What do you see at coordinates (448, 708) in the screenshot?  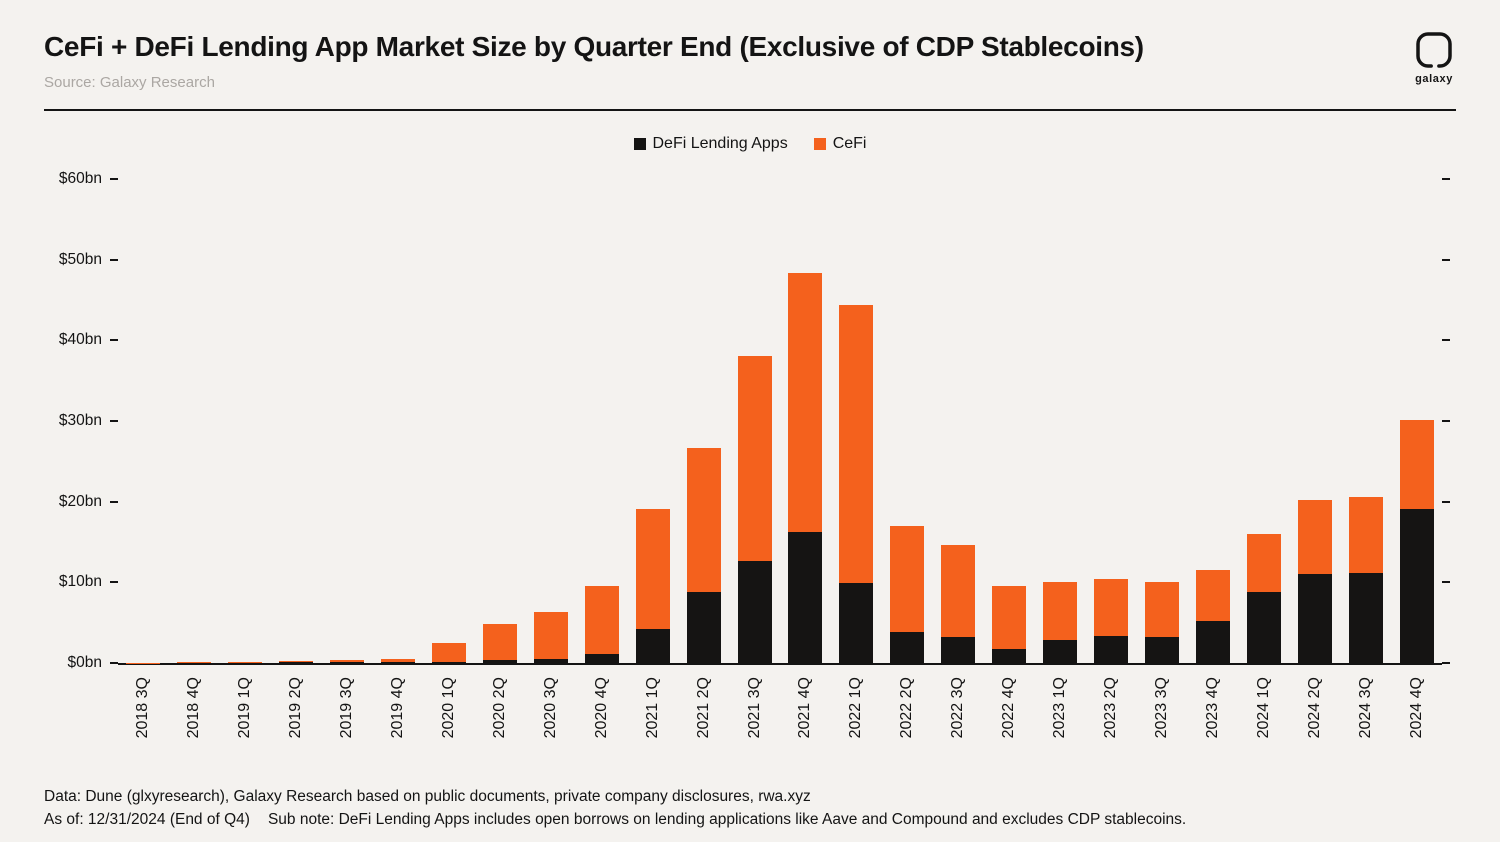 I see `x-axis-label: 2020 1Q` at bounding box center [448, 708].